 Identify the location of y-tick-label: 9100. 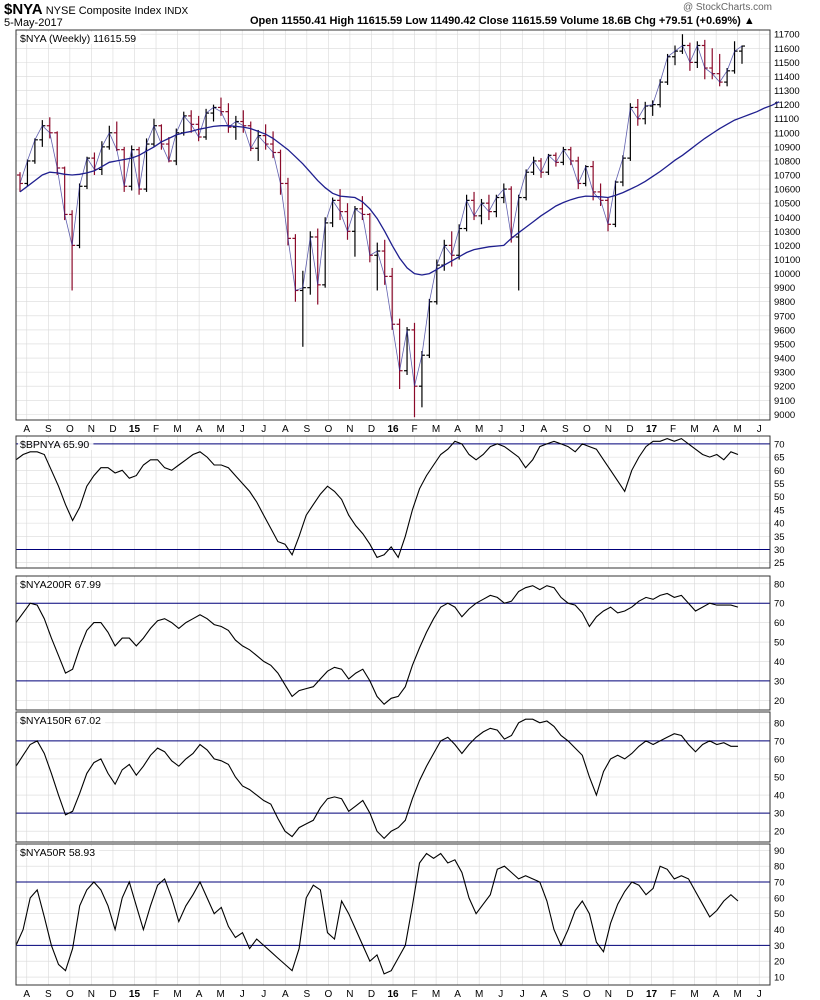
(784, 401).